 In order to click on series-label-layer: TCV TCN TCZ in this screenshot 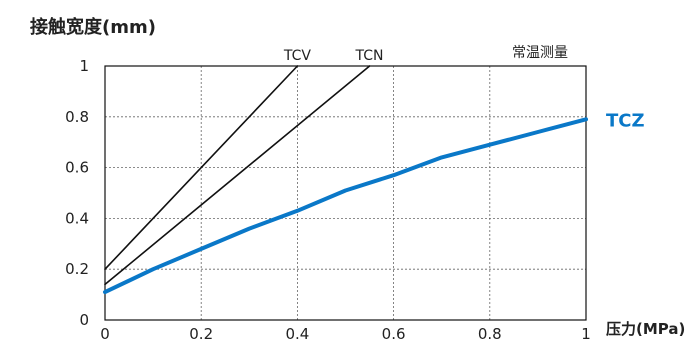, I will do `click(464, 89)`.